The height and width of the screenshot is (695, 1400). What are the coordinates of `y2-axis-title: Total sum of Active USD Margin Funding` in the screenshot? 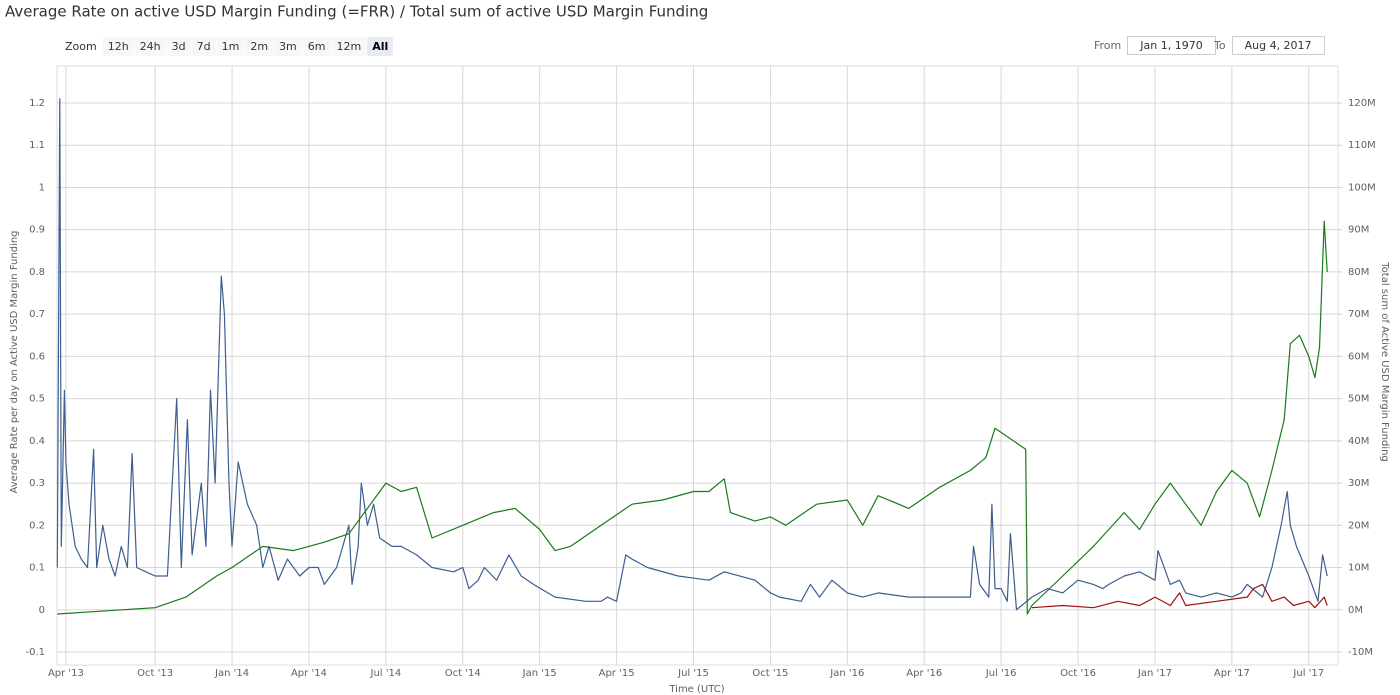 It's located at (1384, 361).